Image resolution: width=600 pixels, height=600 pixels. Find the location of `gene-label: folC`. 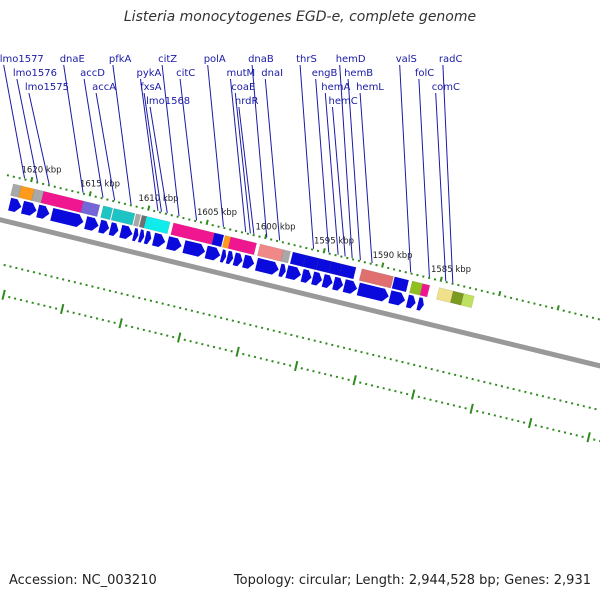

gene-label: folC is located at coordinates (424, 73).